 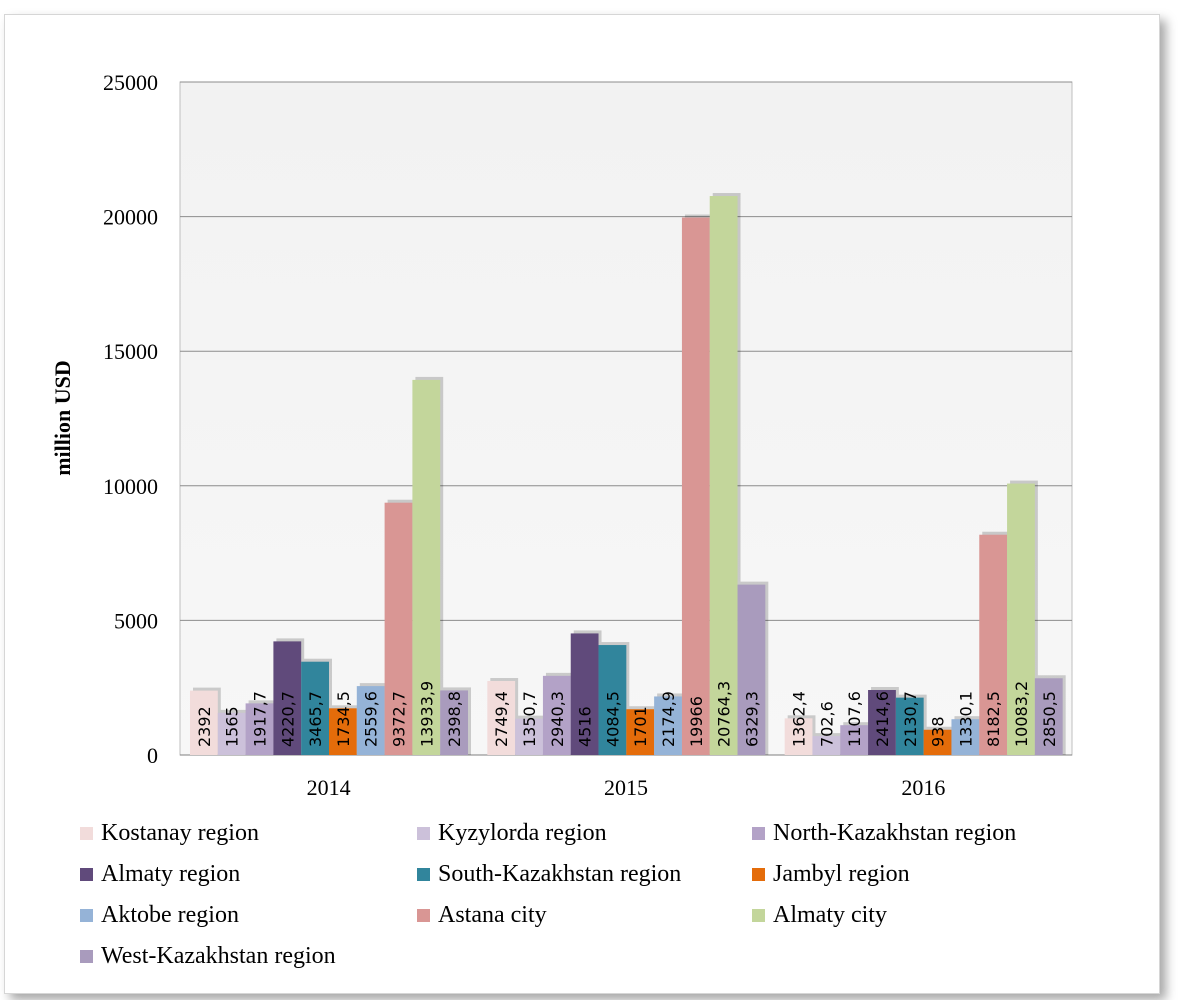 I want to click on data-label: 4220,7, so click(x=287, y=719).